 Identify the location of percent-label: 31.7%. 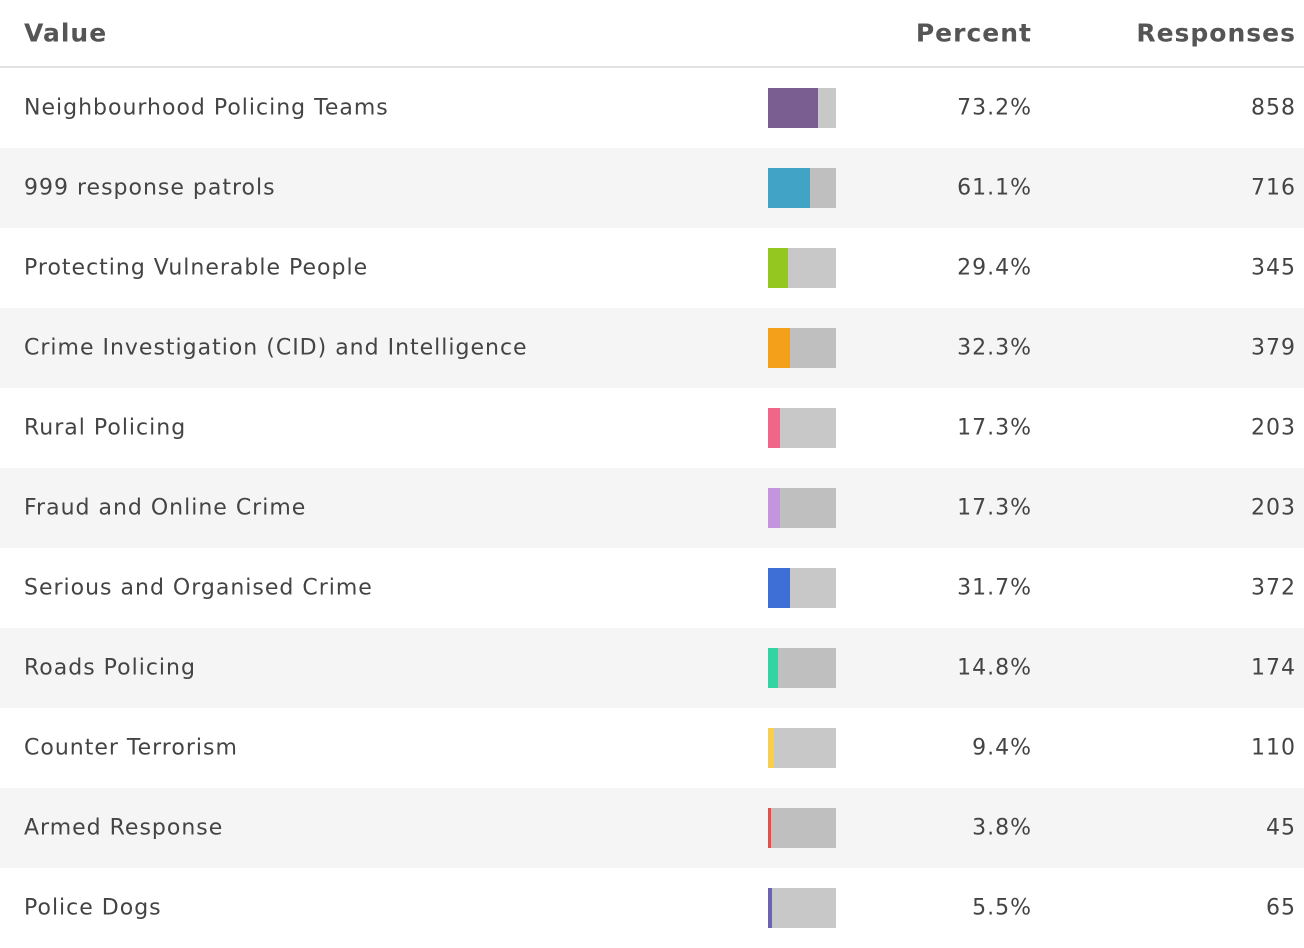
(994, 588).